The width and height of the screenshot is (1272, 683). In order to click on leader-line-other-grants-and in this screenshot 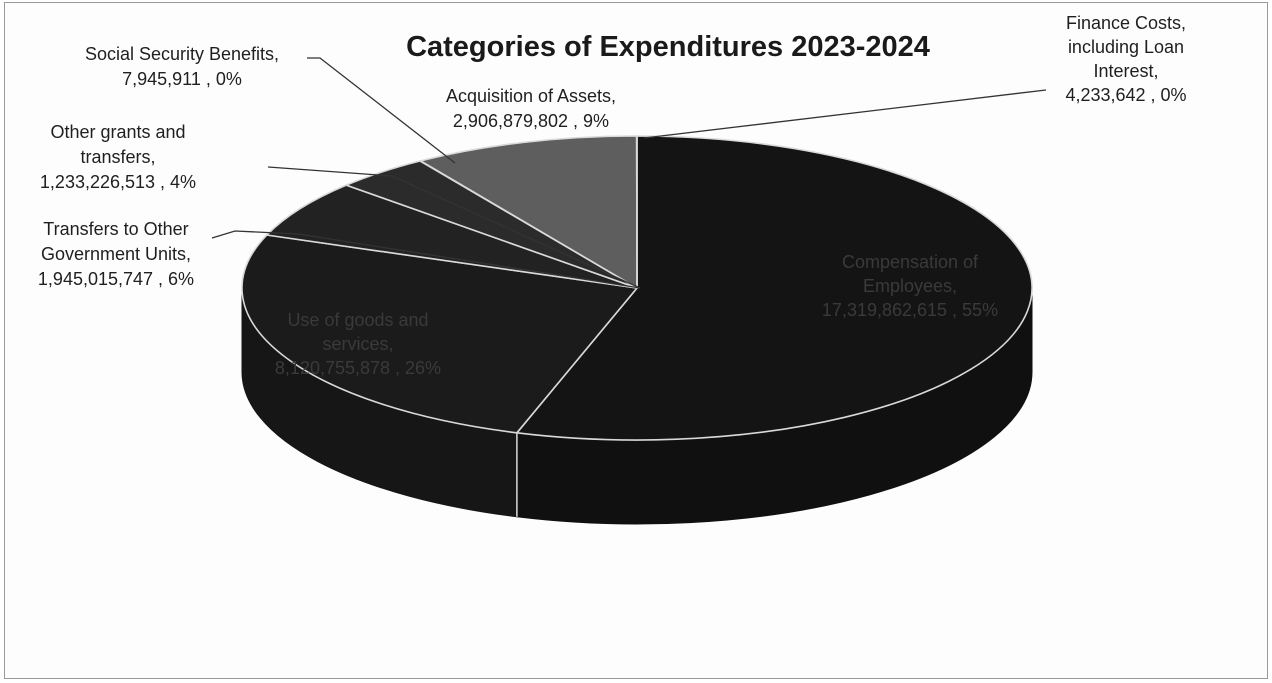, I will do `click(454, 227)`.